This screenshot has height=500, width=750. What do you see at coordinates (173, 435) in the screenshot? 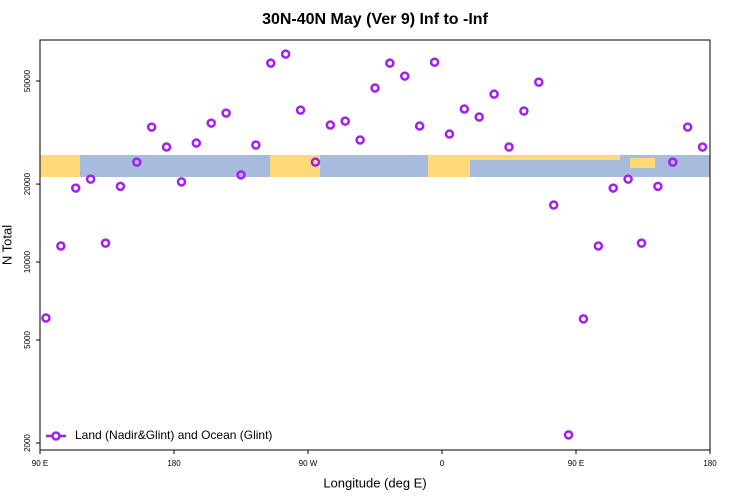
I see `legend-label: Land (Nadir&Glint) and Ocean (Glint)` at bounding box center [173, 435].